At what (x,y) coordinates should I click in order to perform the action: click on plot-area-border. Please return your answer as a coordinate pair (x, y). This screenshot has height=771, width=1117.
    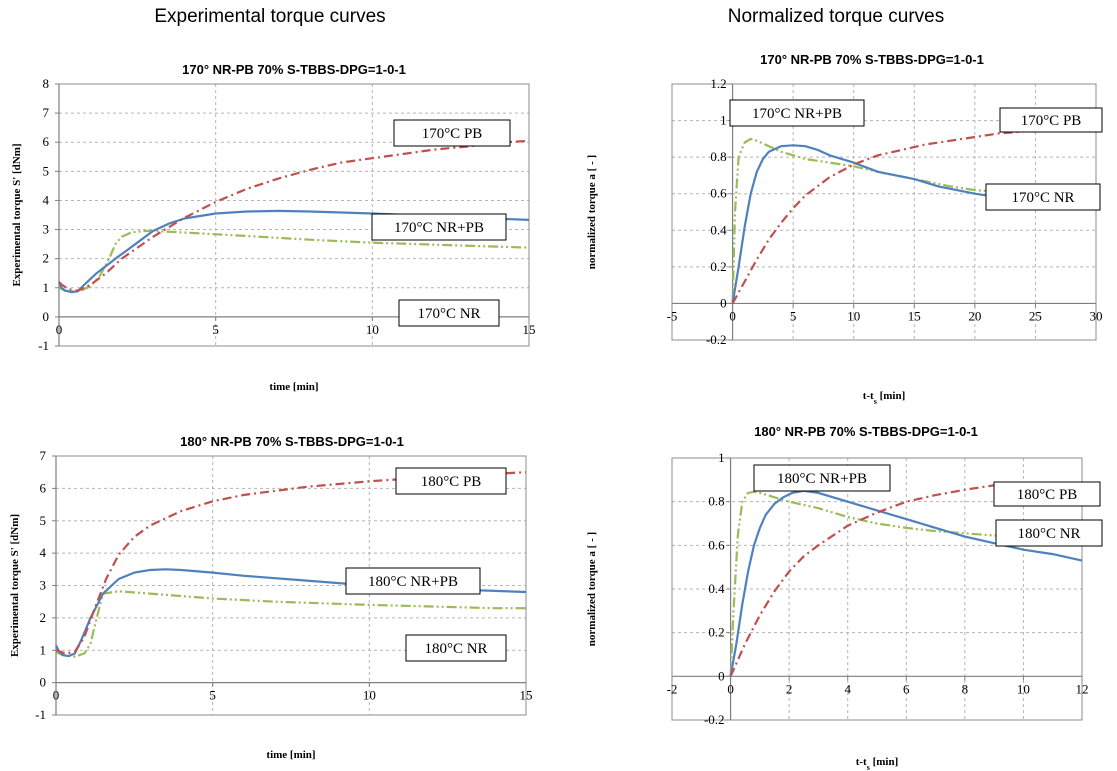
    Looking at the image, I should click on (877, 589).